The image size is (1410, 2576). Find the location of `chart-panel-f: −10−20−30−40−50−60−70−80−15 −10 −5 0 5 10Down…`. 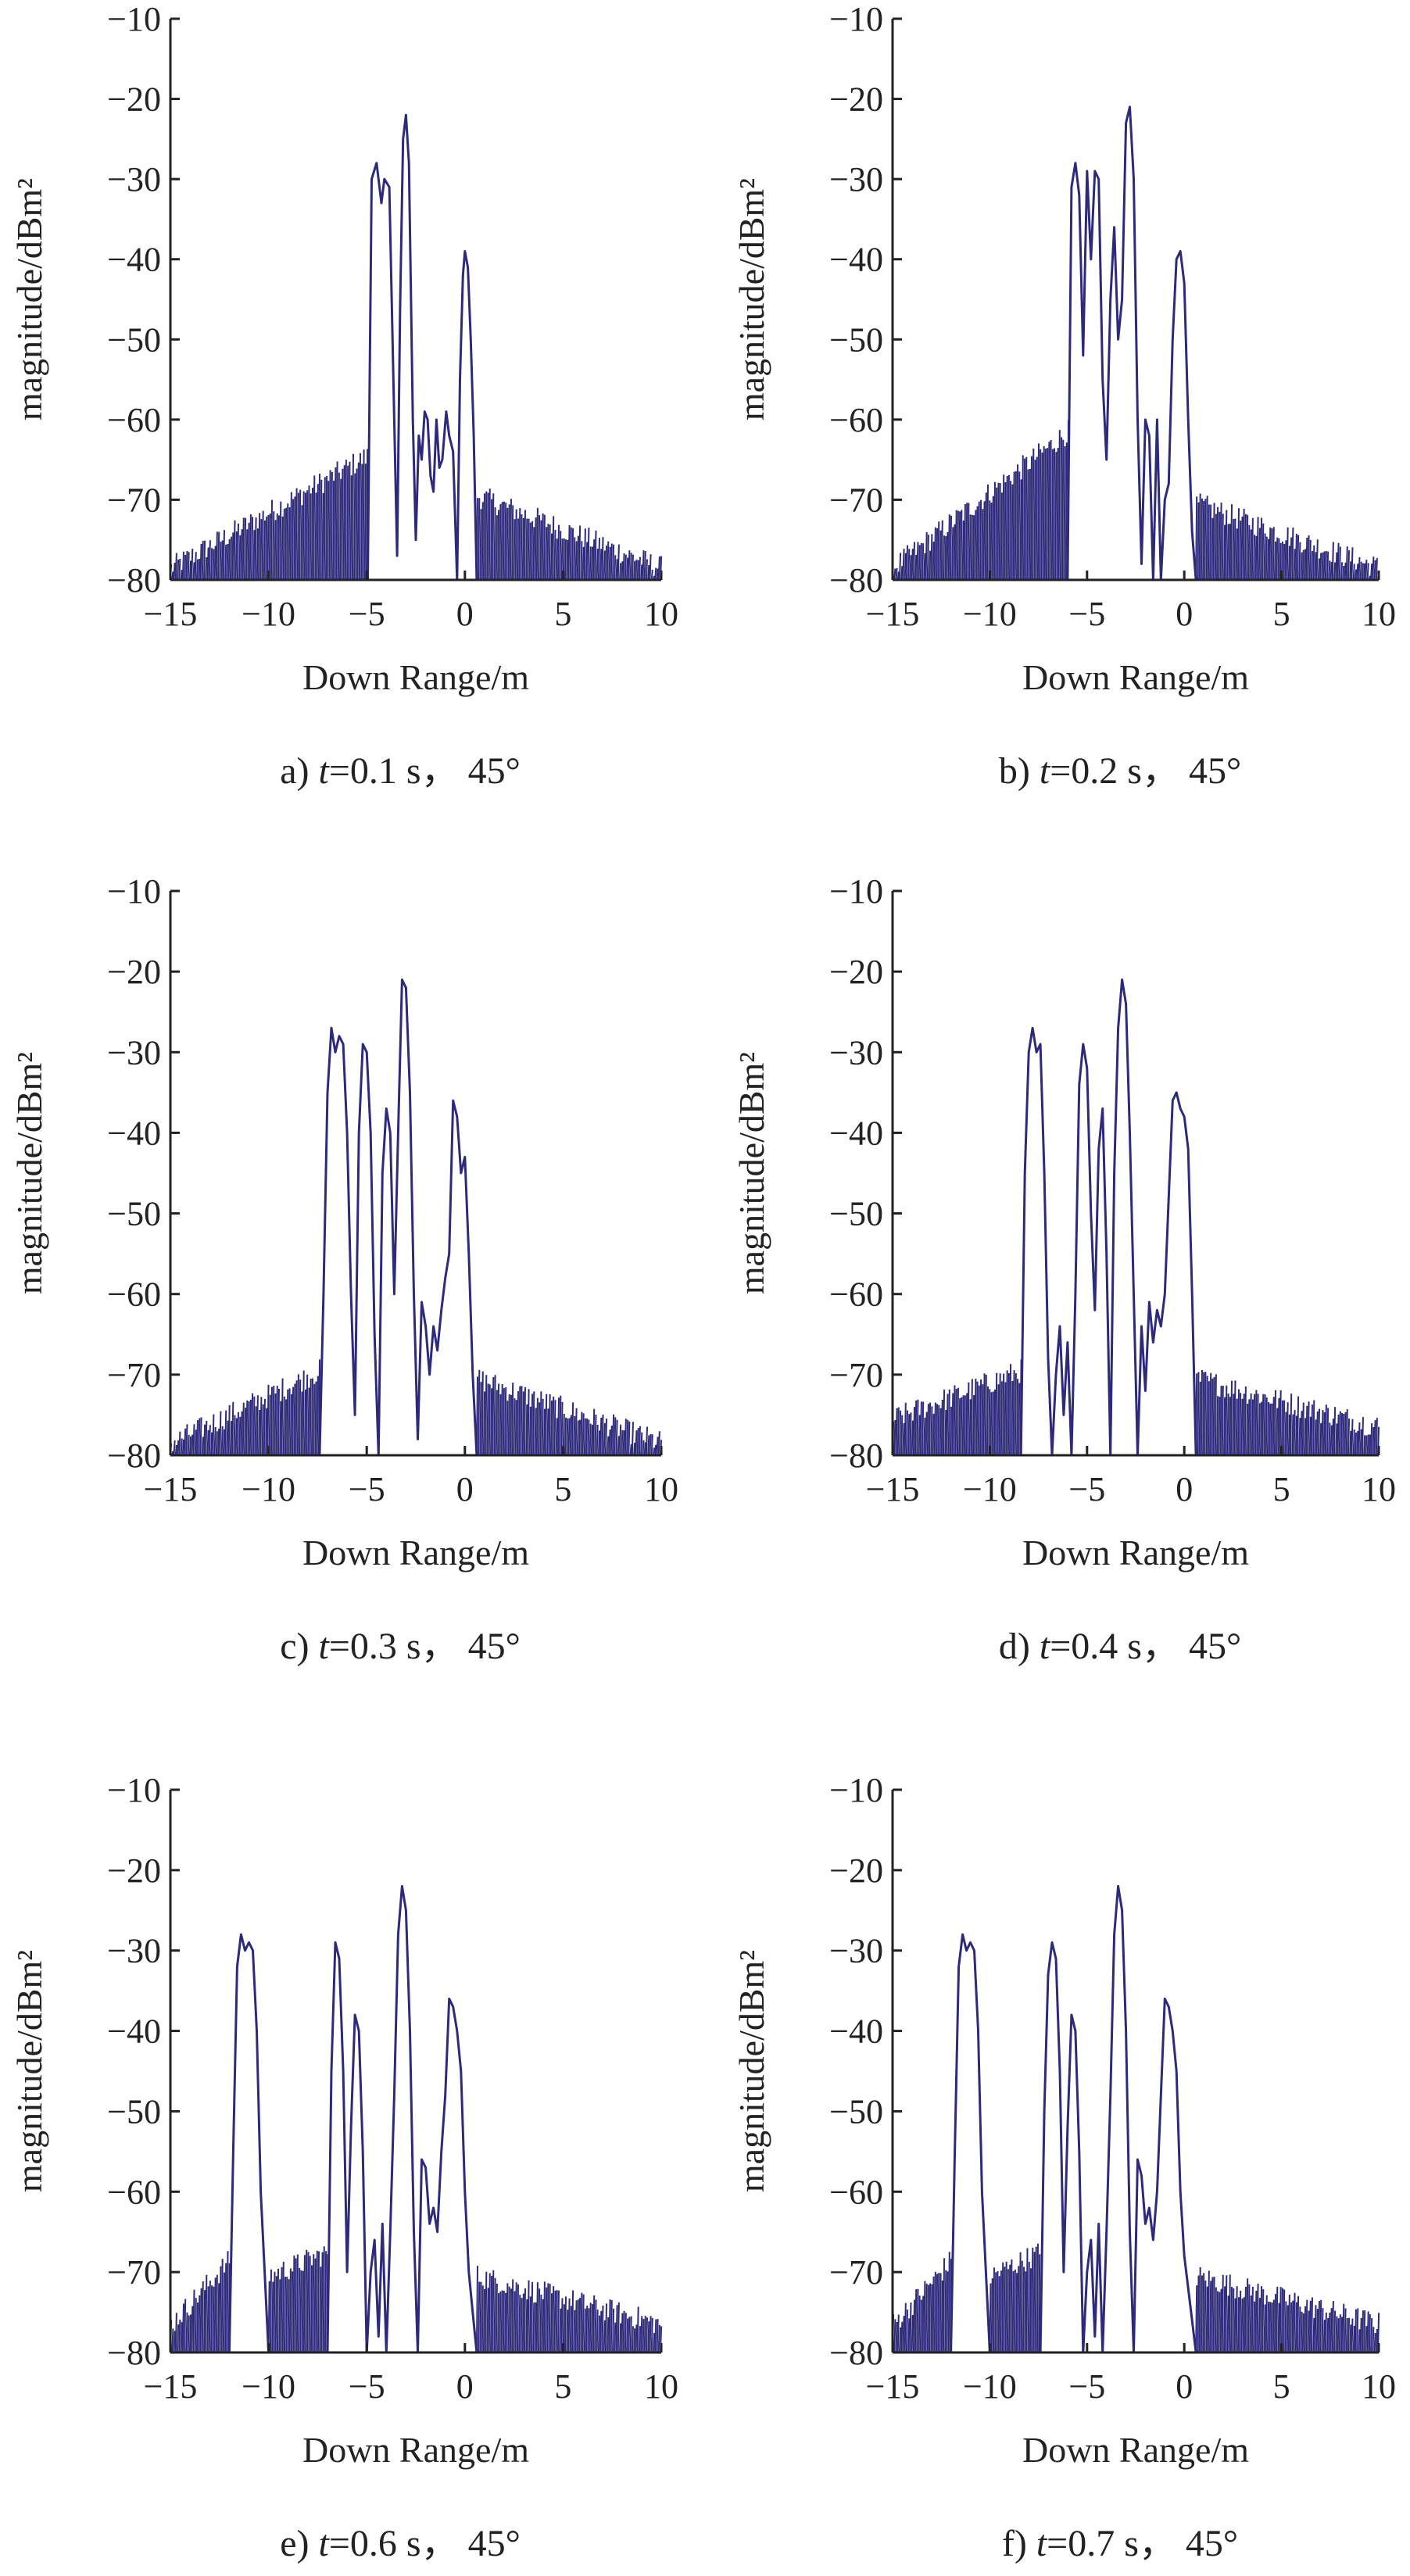

chart-panel-f: −10−20−30−40−50−60−70−80−15 −10 −5 0 5 10Down… is located at coordinates (1064, 2167).